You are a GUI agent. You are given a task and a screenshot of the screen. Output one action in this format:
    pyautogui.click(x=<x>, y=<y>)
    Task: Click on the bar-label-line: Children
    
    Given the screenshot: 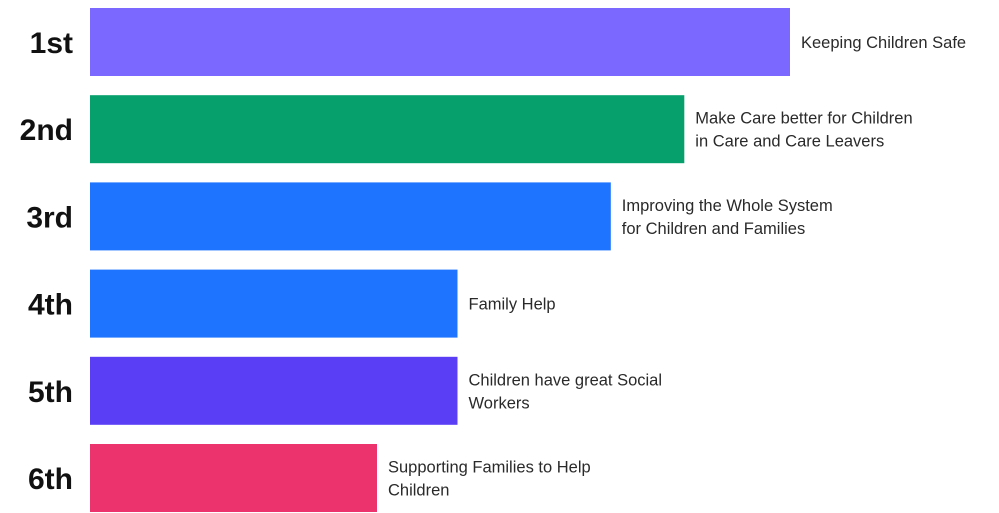 What is the action you would take?
    pyautogui.click(x=418, y=491)
    